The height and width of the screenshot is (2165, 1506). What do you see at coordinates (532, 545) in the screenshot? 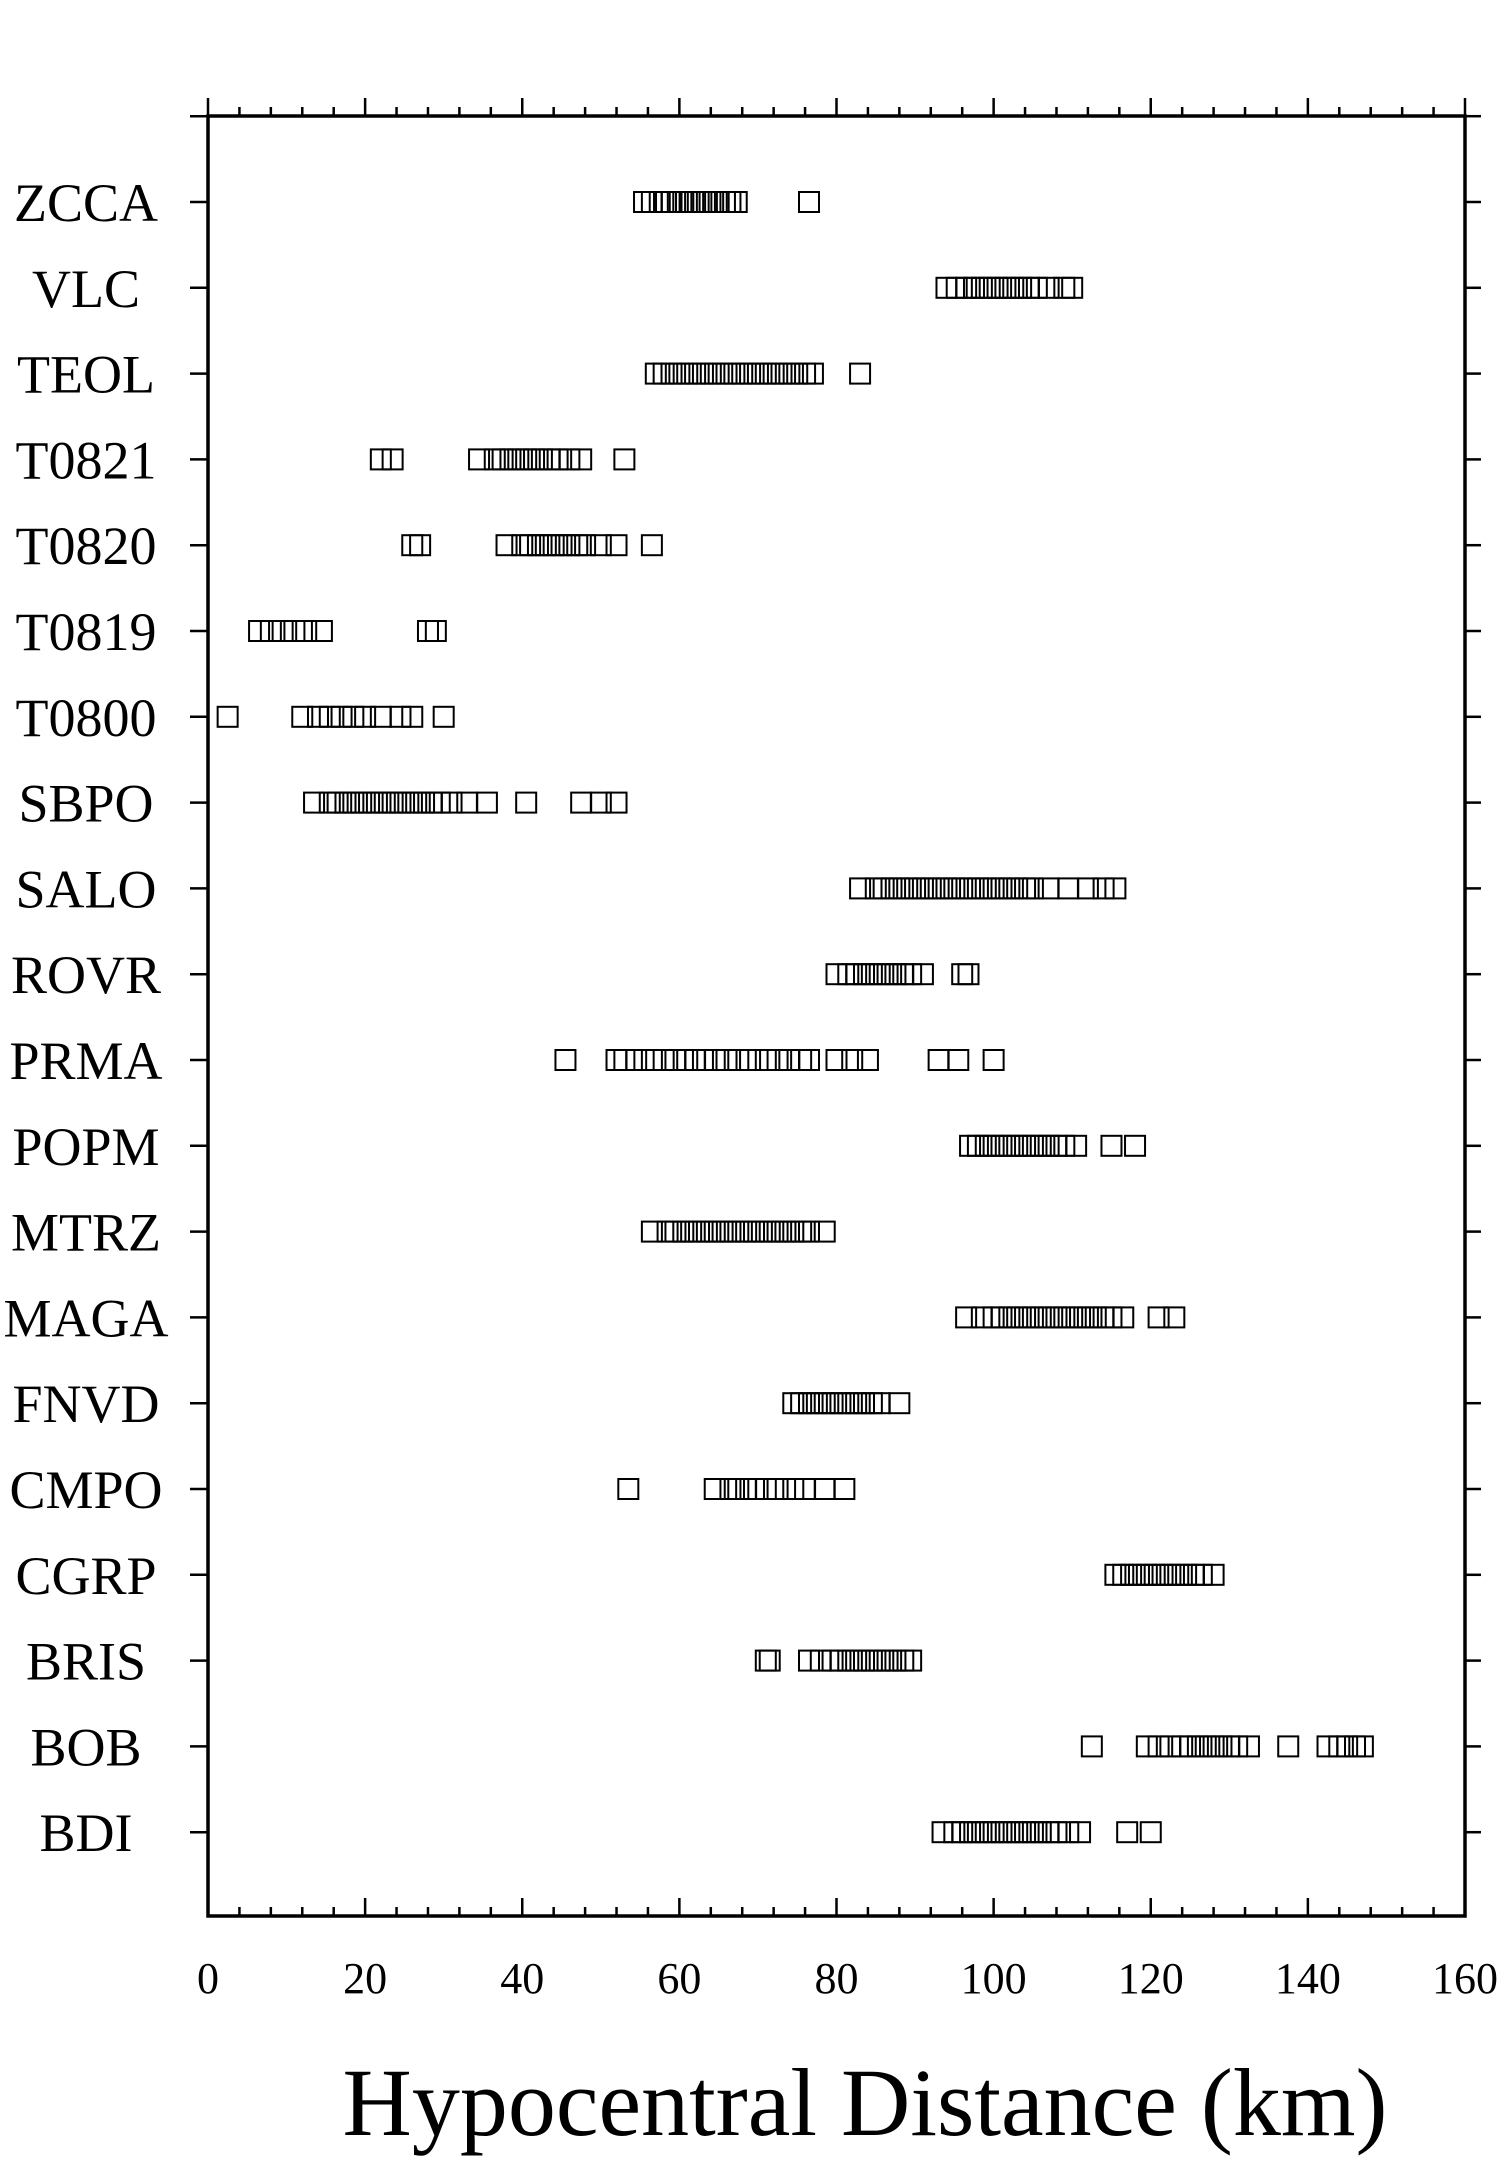
I see `station-row-t0820` at bounding box center [532, 545].